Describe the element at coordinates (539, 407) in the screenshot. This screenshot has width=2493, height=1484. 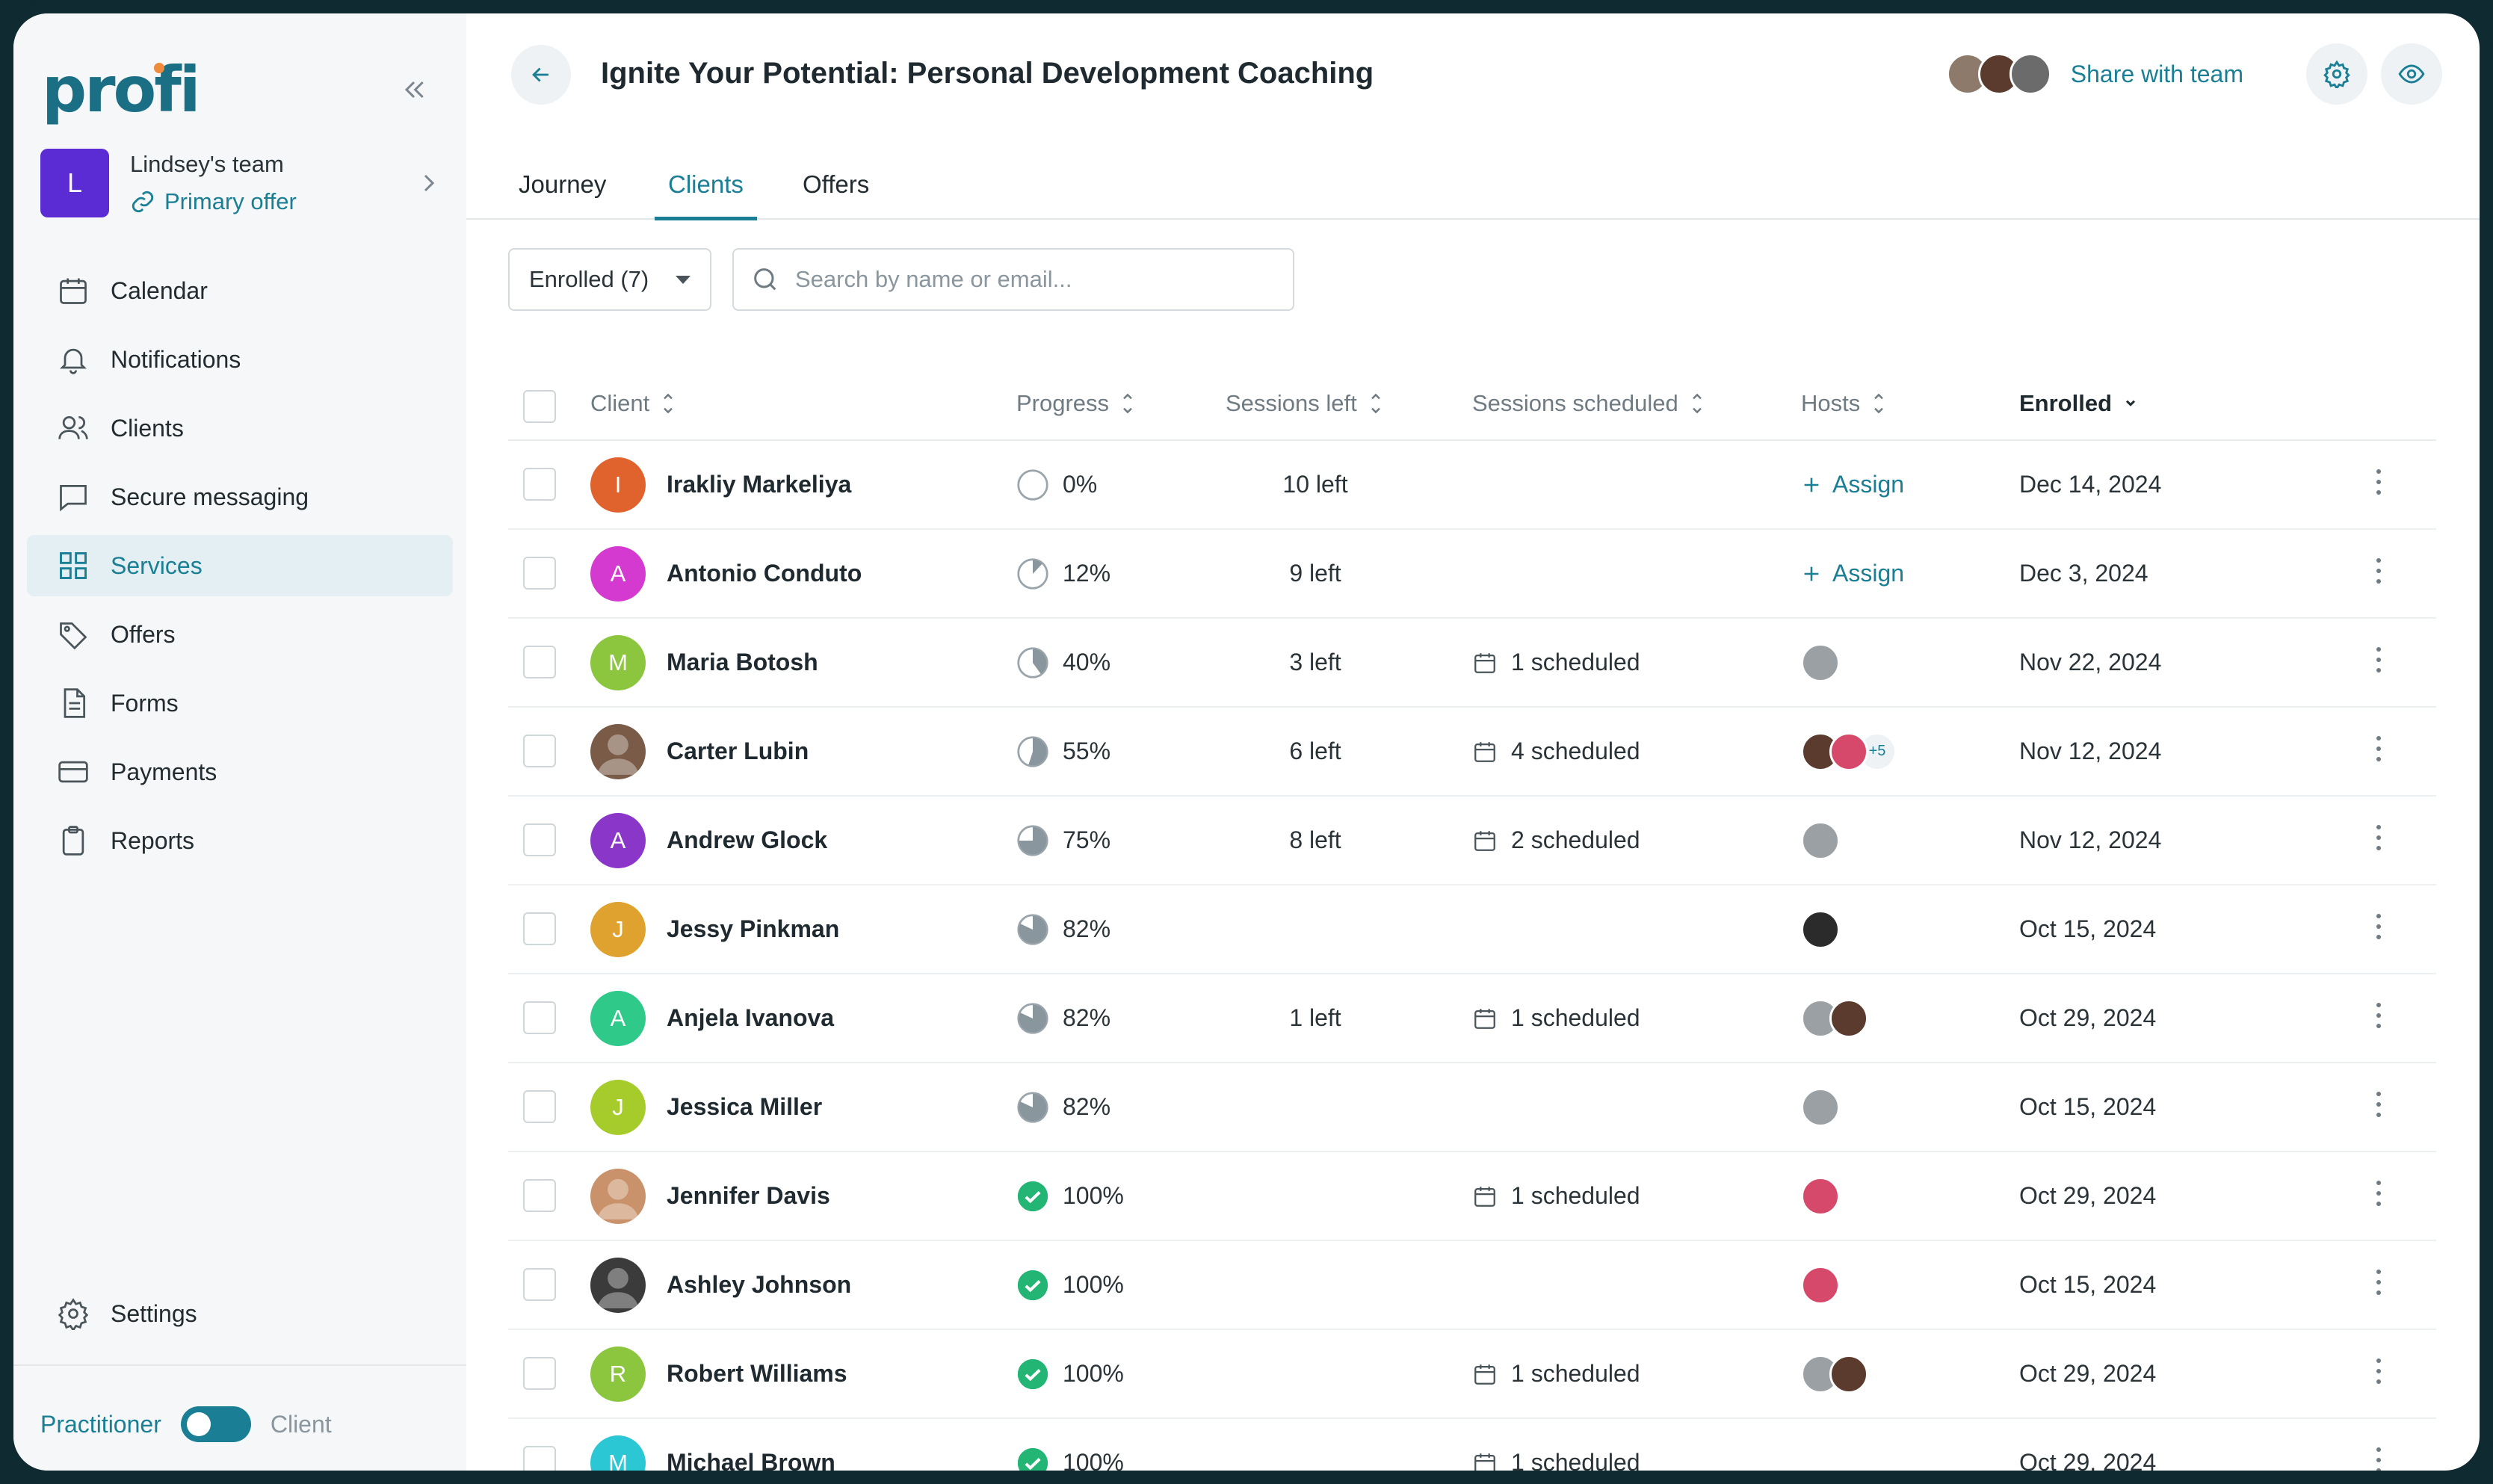
I see `select-all-checkbox` at that location.